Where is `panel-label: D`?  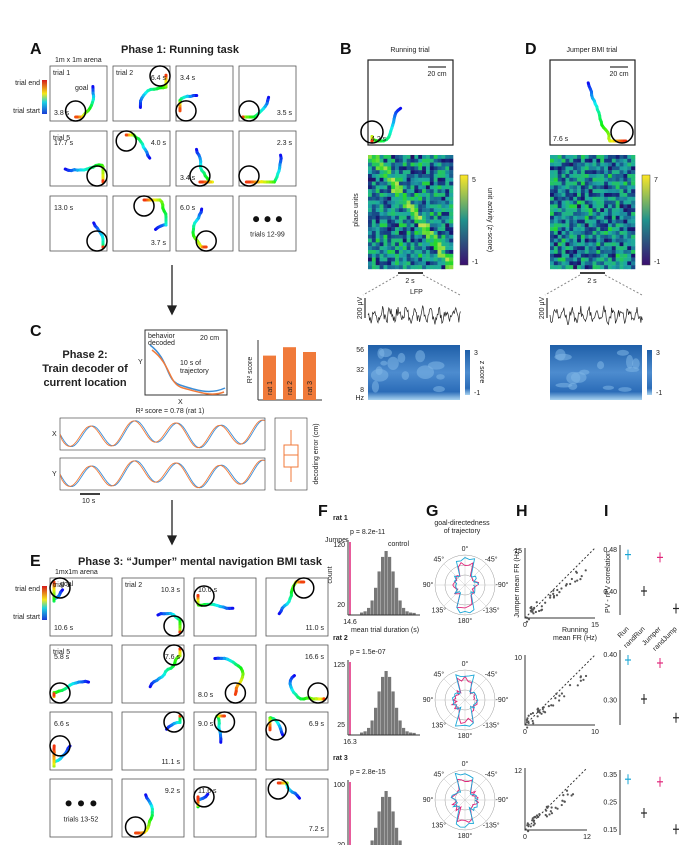 panel-label: D is located at coordinates (531, 49).